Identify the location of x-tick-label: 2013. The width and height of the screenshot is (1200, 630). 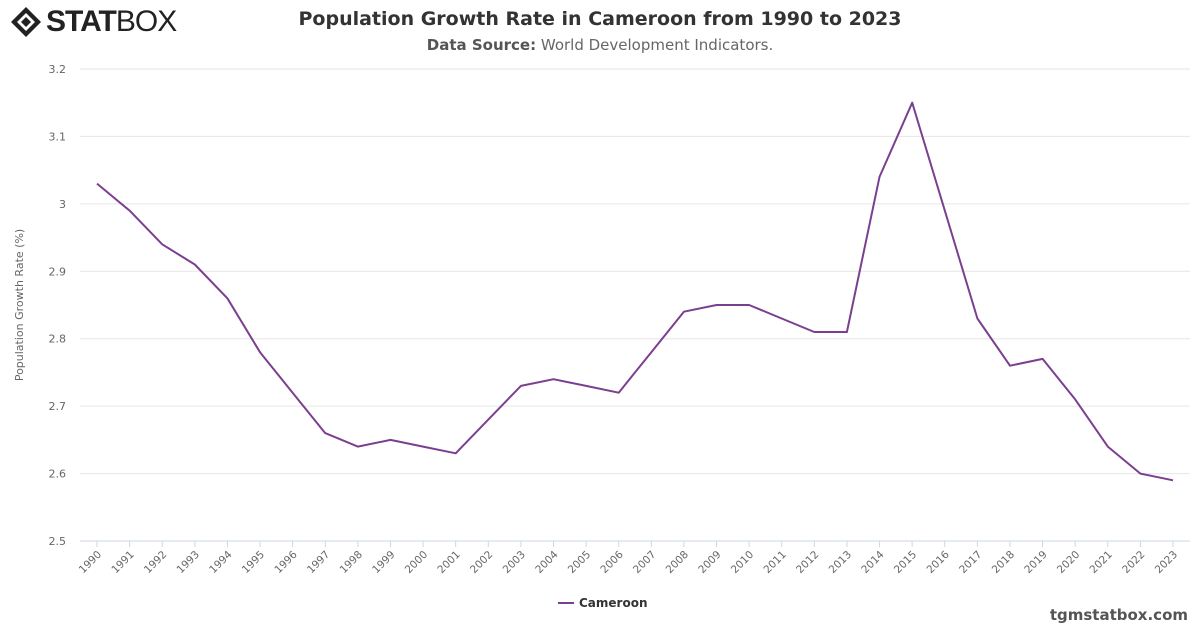
(840, 562).